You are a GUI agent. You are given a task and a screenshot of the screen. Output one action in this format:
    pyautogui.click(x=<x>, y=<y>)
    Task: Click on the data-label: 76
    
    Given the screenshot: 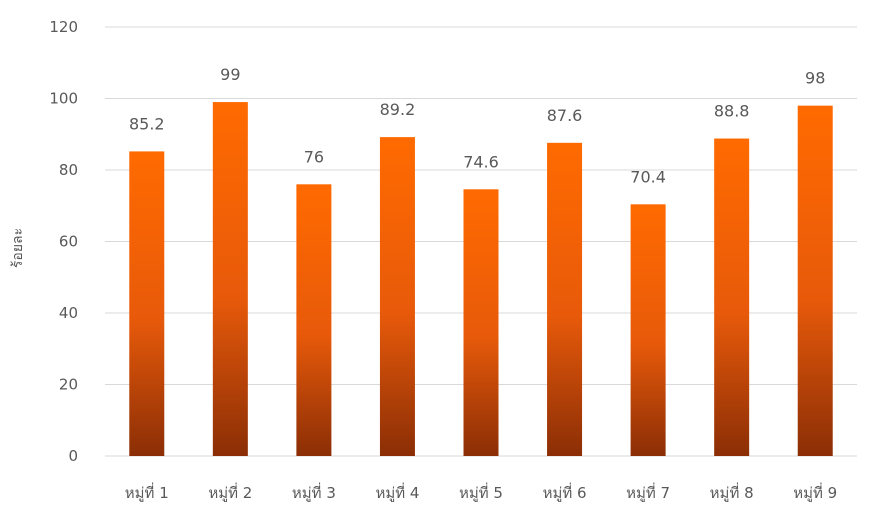 What is the action you would take?
    pyautogui.click(x=314, y=156)
    